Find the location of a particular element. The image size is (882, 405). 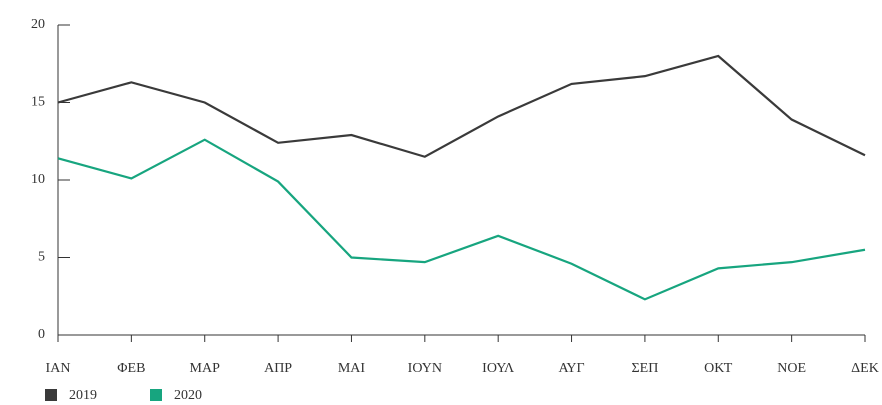

x-tick-label: ΝΟΕ is located at coordinates (791, 368).